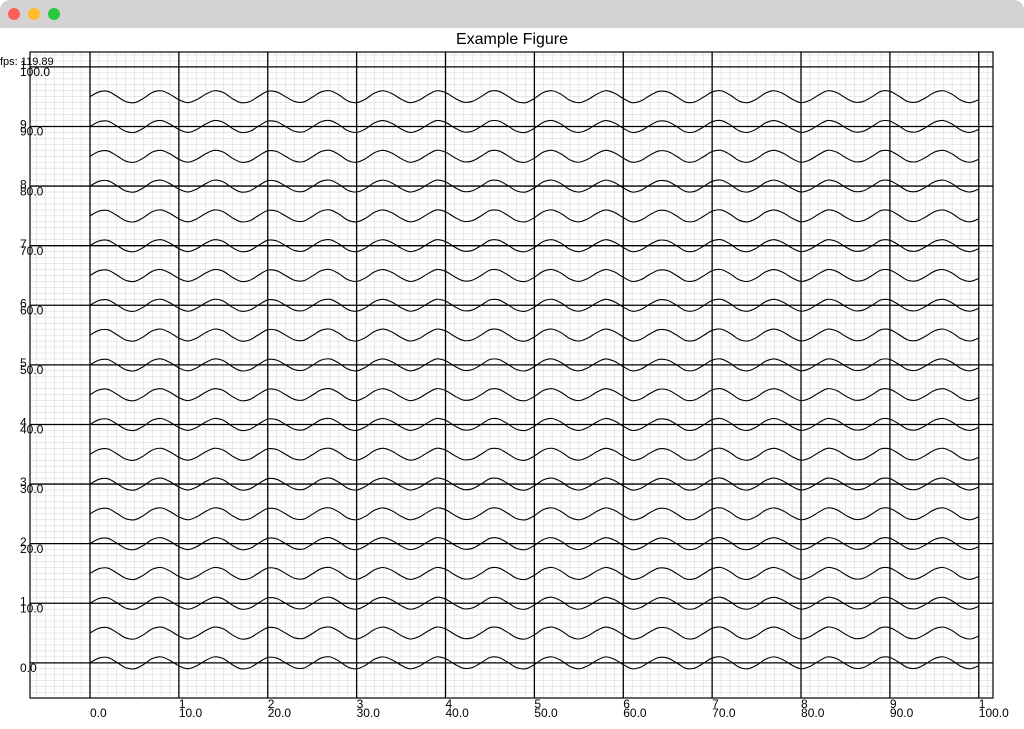 The height and width of the screenshot is (729, 1024). I want to click on y-tick-label: 90.0, so click(32, 132).